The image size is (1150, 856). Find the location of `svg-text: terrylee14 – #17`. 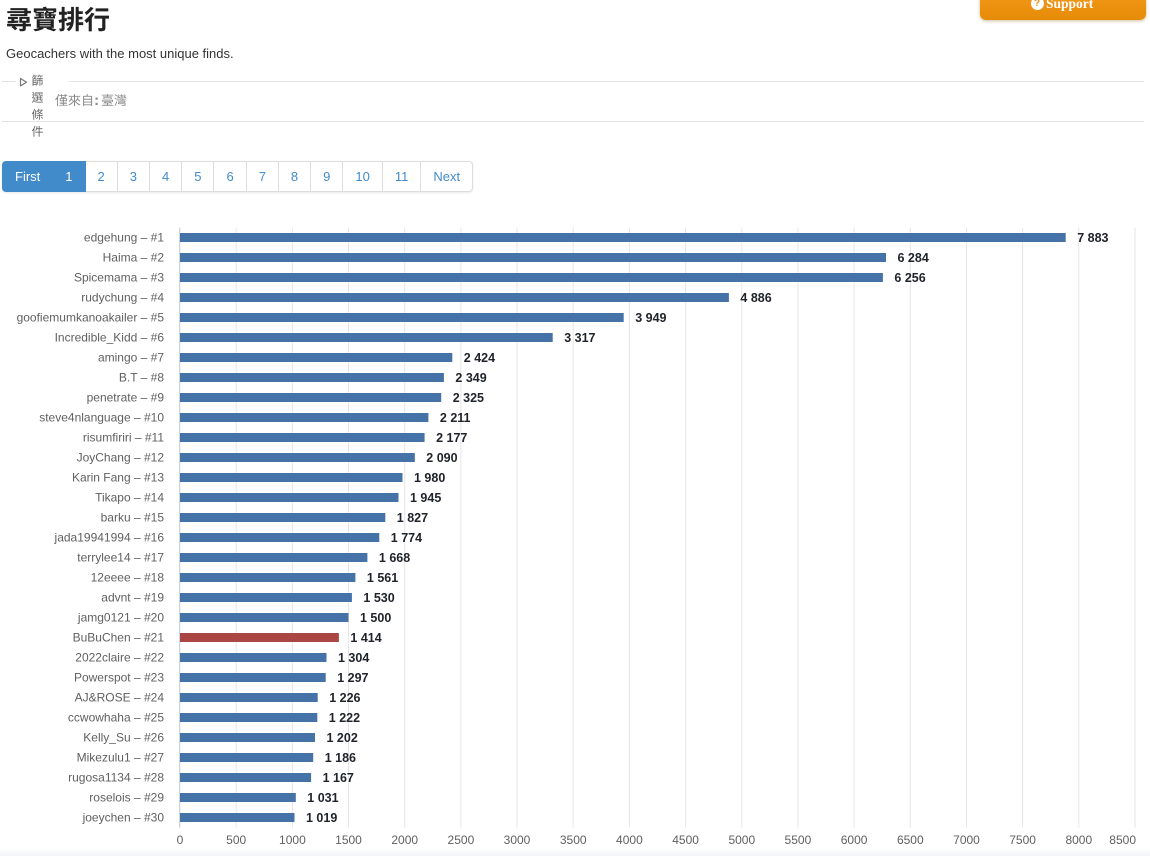

svg-text: terrylee14 – #17 is located at coordinates (120, 558).